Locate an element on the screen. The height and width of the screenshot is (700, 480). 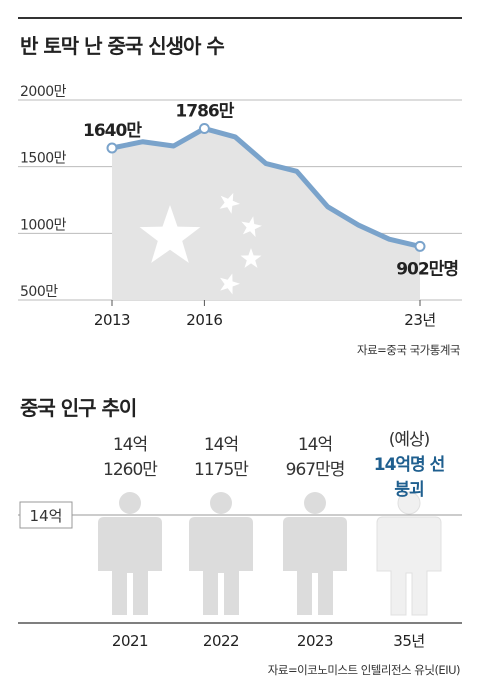
chart1-points is located at coordinates (266, 187).